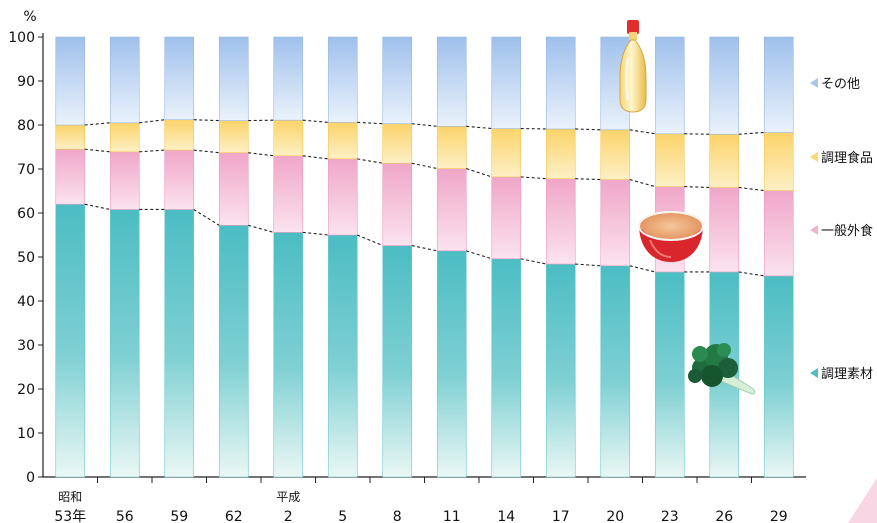  Describe the element at coordinates (452, 516) in the screenshot. I see `x-tick-label: 11` at that location.